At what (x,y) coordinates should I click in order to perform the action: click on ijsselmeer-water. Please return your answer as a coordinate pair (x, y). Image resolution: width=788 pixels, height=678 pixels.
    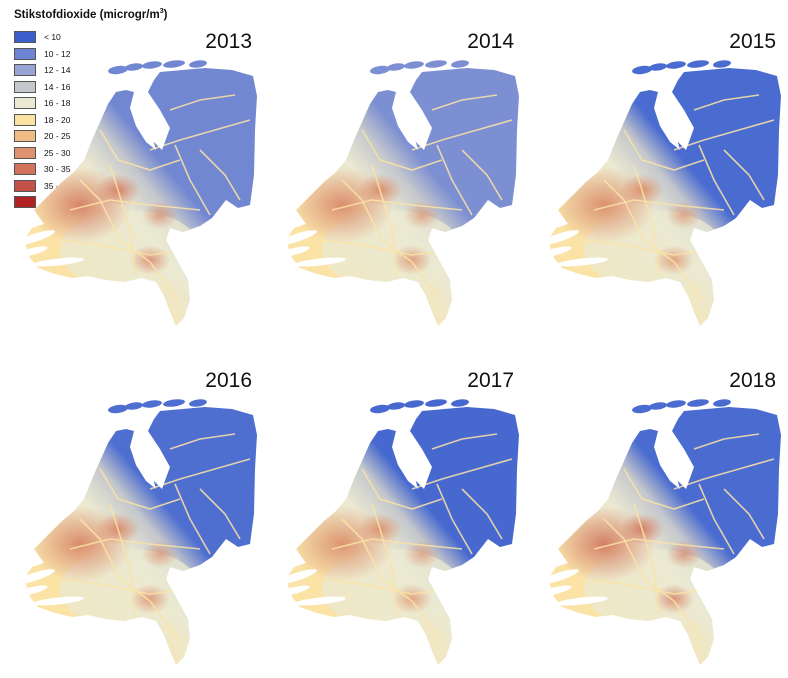
    Looking at the image, I should click on (150, 121).